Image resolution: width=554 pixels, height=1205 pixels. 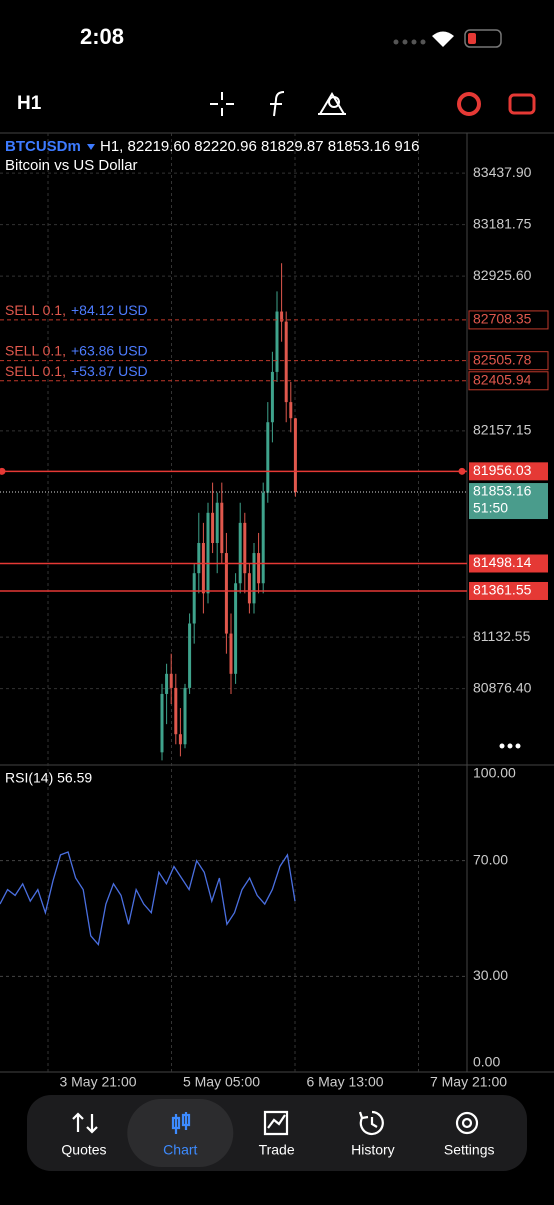 What do you see at coordinates (71, 165) in the screenshot?
I see `symbol-description: Bitcoin vs US Dollar` at bounding box center [71, 165].